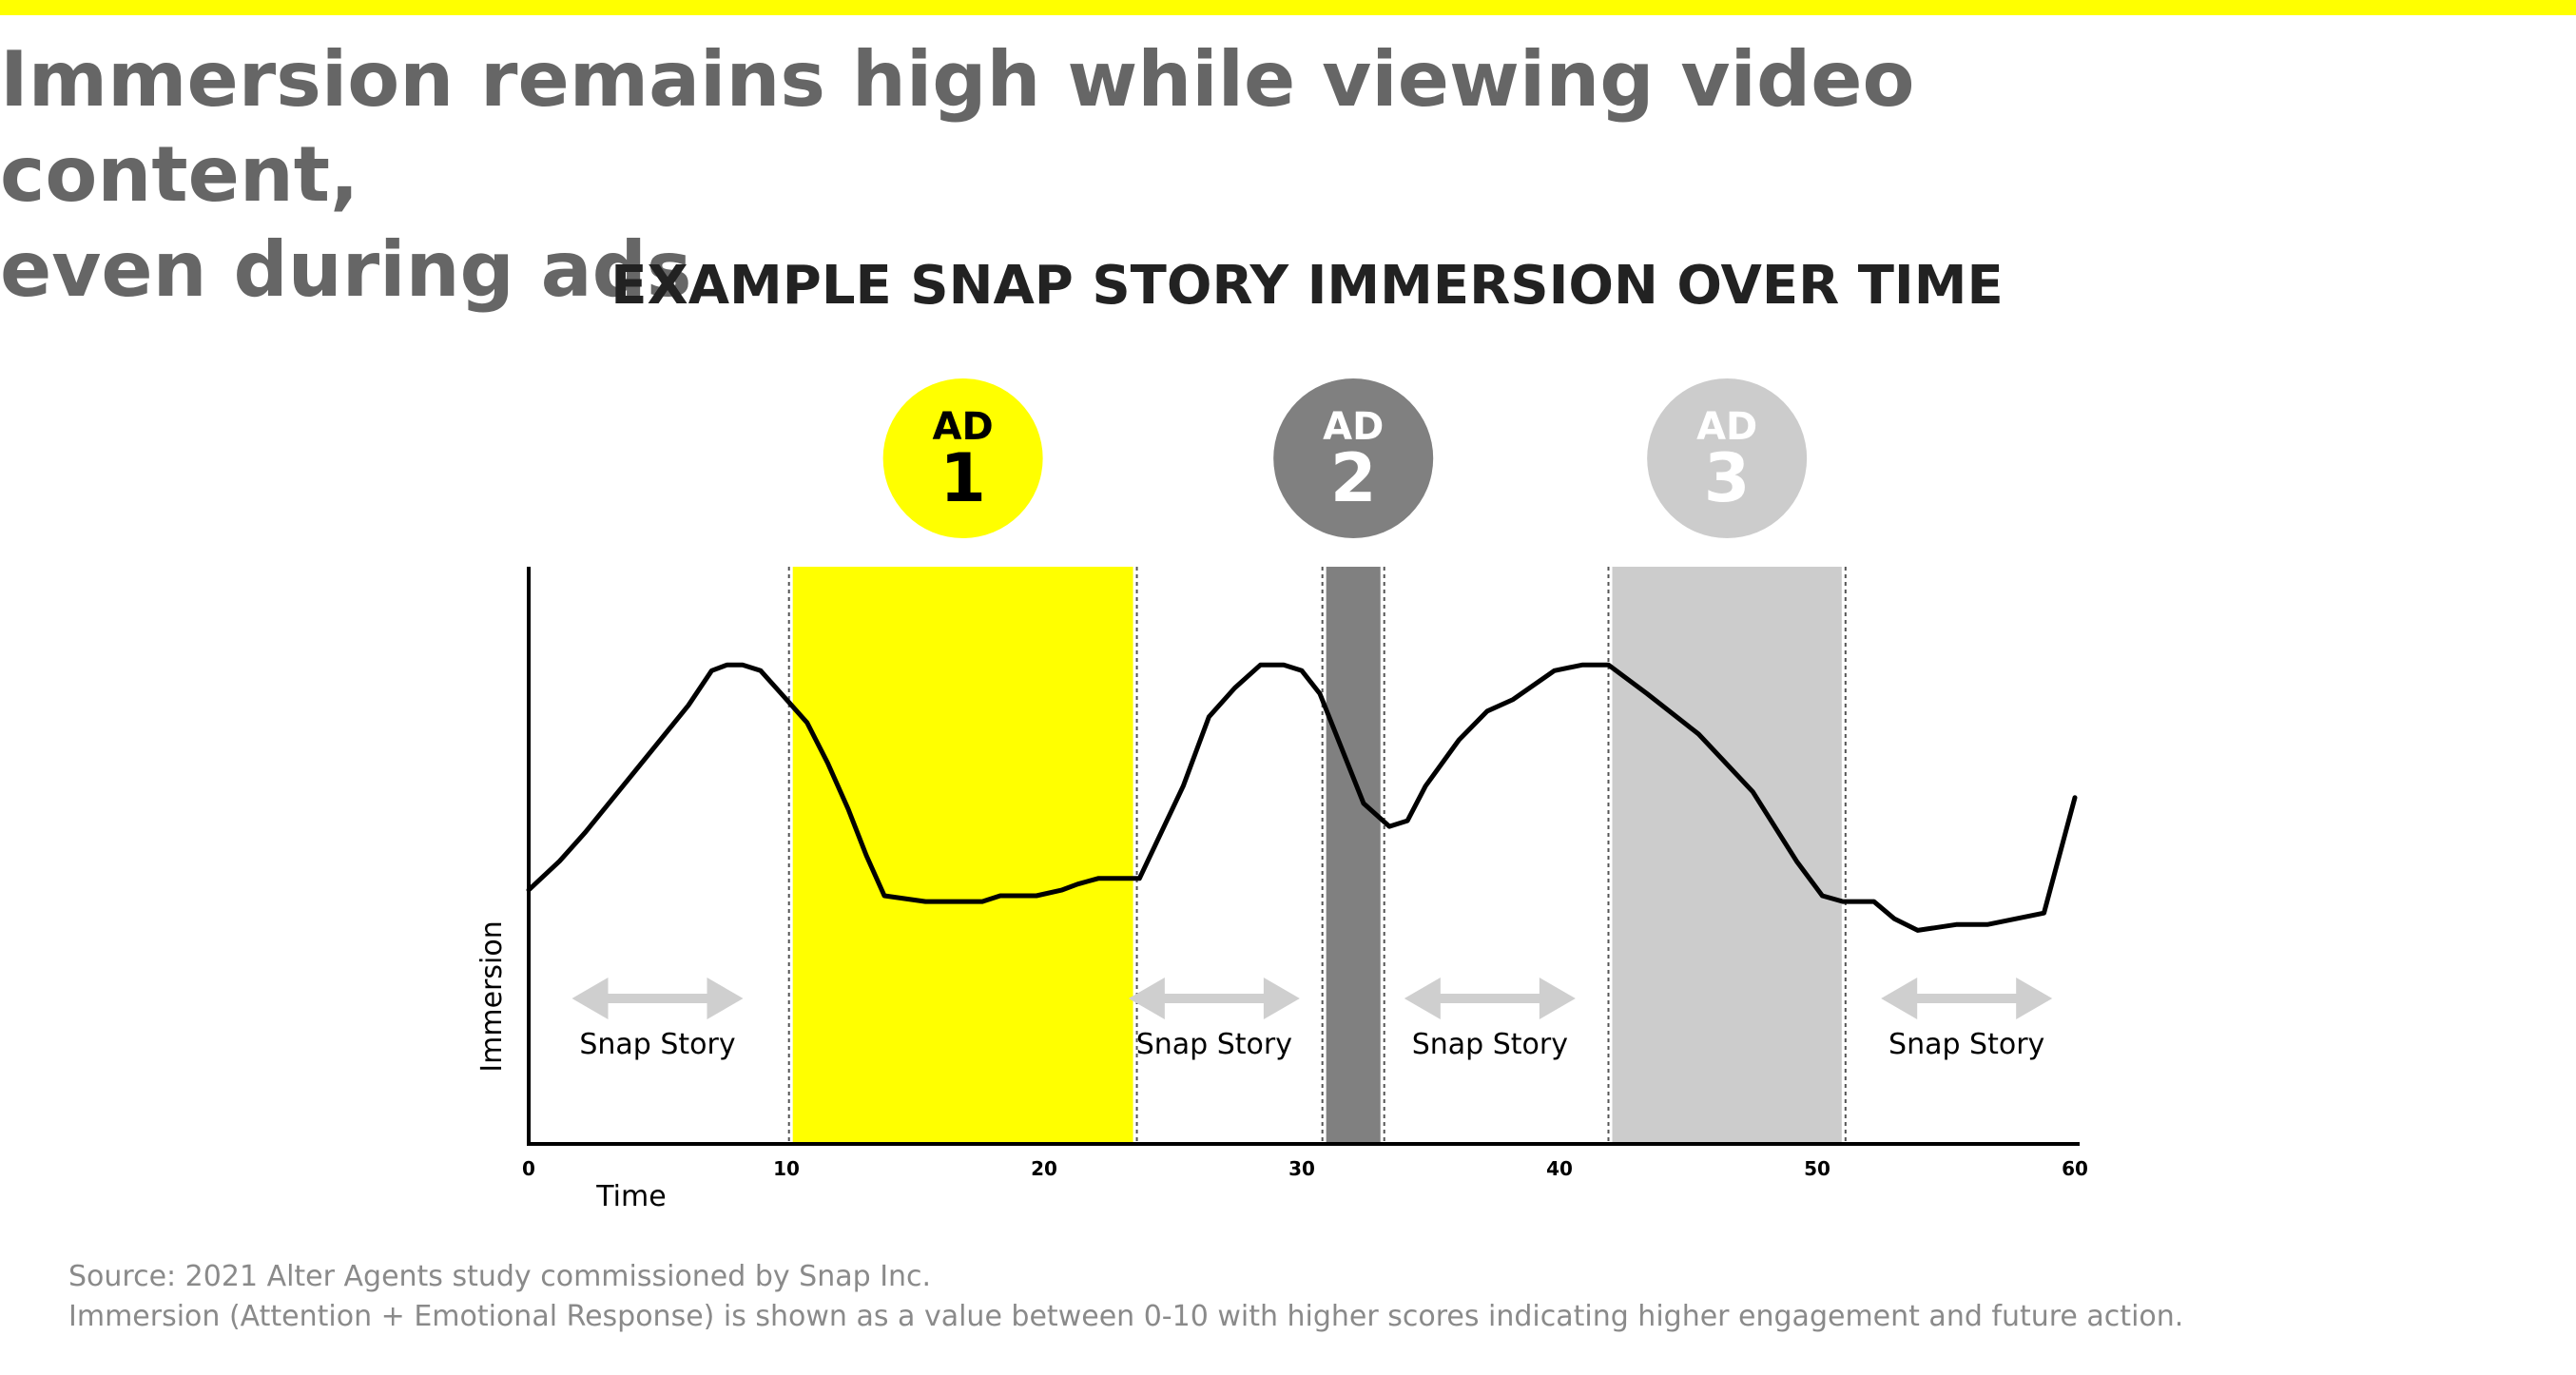  I want to click on x-tick-label-10: 10, so click(786, 1168).